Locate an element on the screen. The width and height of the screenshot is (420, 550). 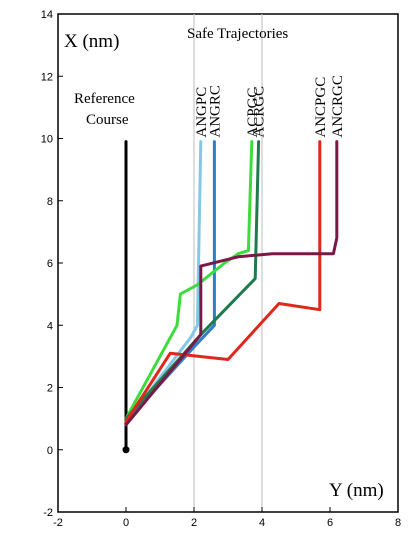
y-tick-label: 6 is located at coordinates (50, 264).